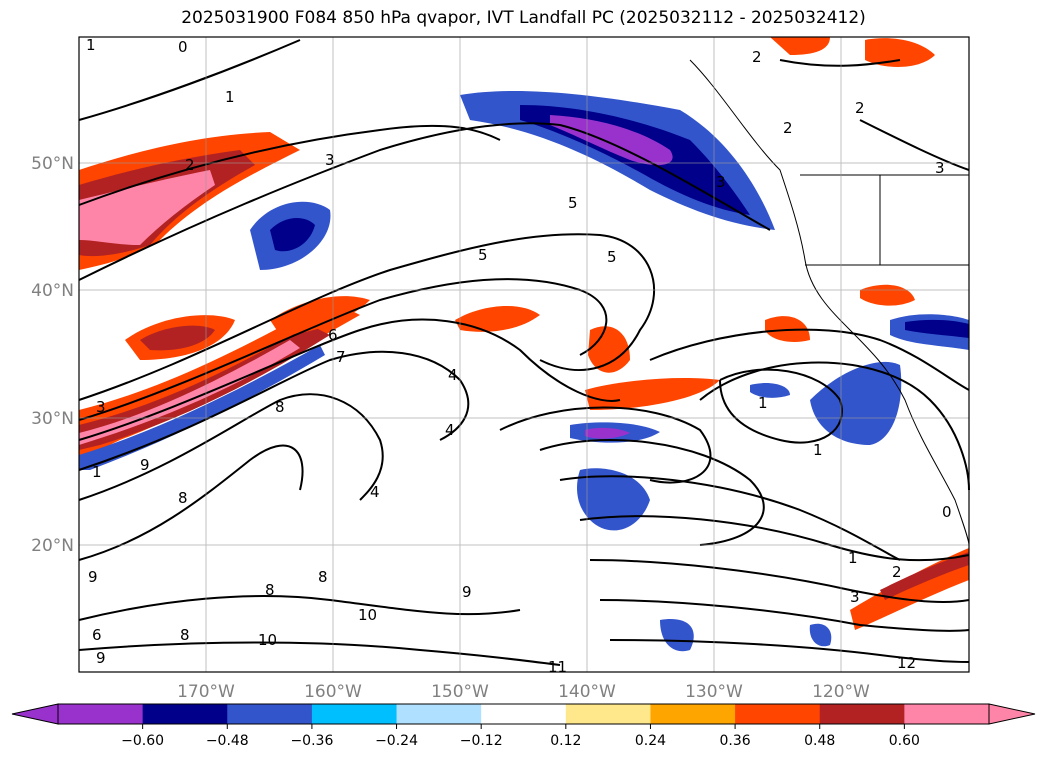 This screenshot has height=765, width=1047. What do you see at coordinates (460, 692) in the screenshot?
I see `lon-label-150w: 150°W` at bounding box center [460, 692].